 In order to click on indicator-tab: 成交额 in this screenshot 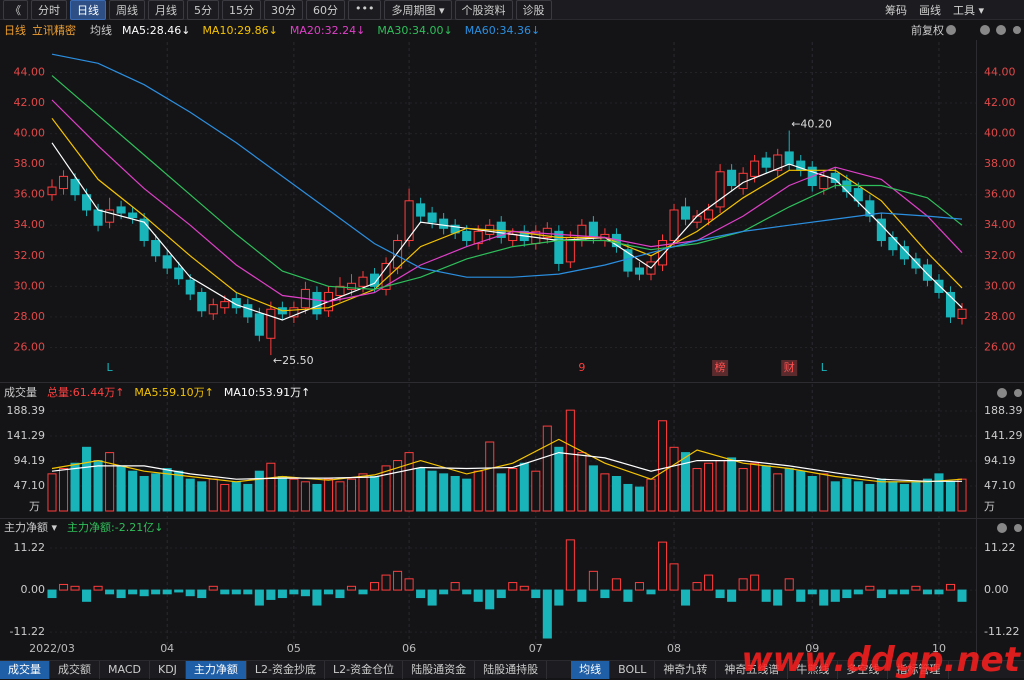, I will do `click(75, 669)`.